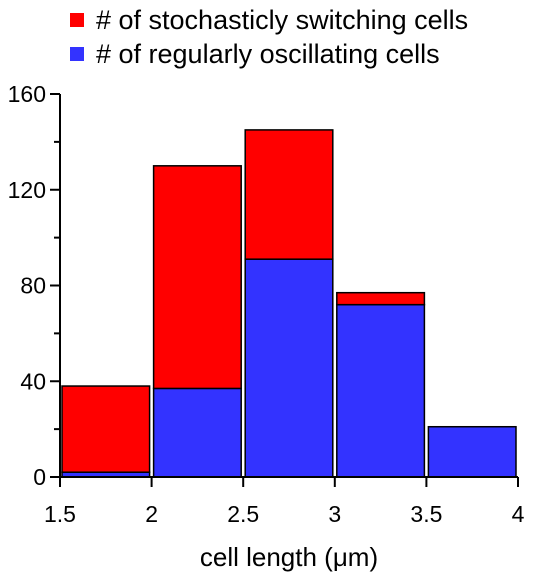 The image size is (554, 584). What do you see at coordinates (60, 514) in the screenshot?
I see `x-tick-label: 1.5` at bounding box center [60, 514].